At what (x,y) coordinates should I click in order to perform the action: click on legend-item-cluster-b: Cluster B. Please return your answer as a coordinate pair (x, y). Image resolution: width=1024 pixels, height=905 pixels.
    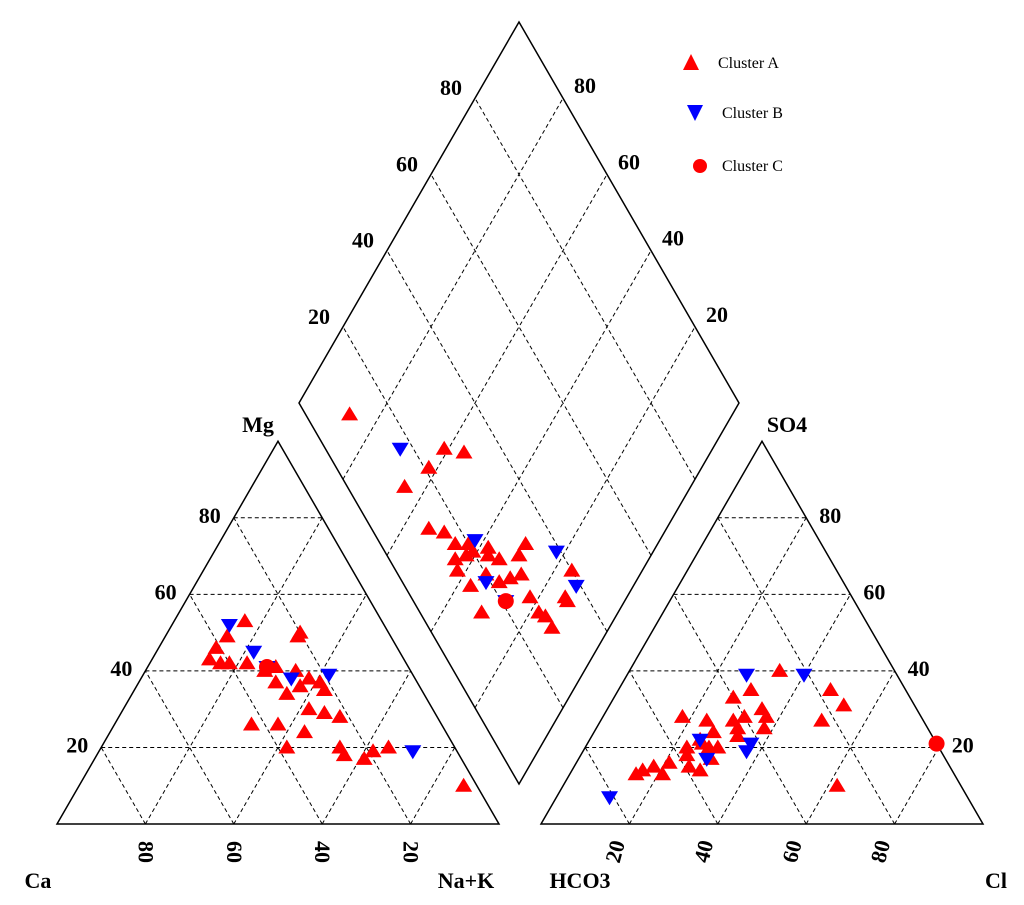
    Looking at the image, I should click on (735, 113).